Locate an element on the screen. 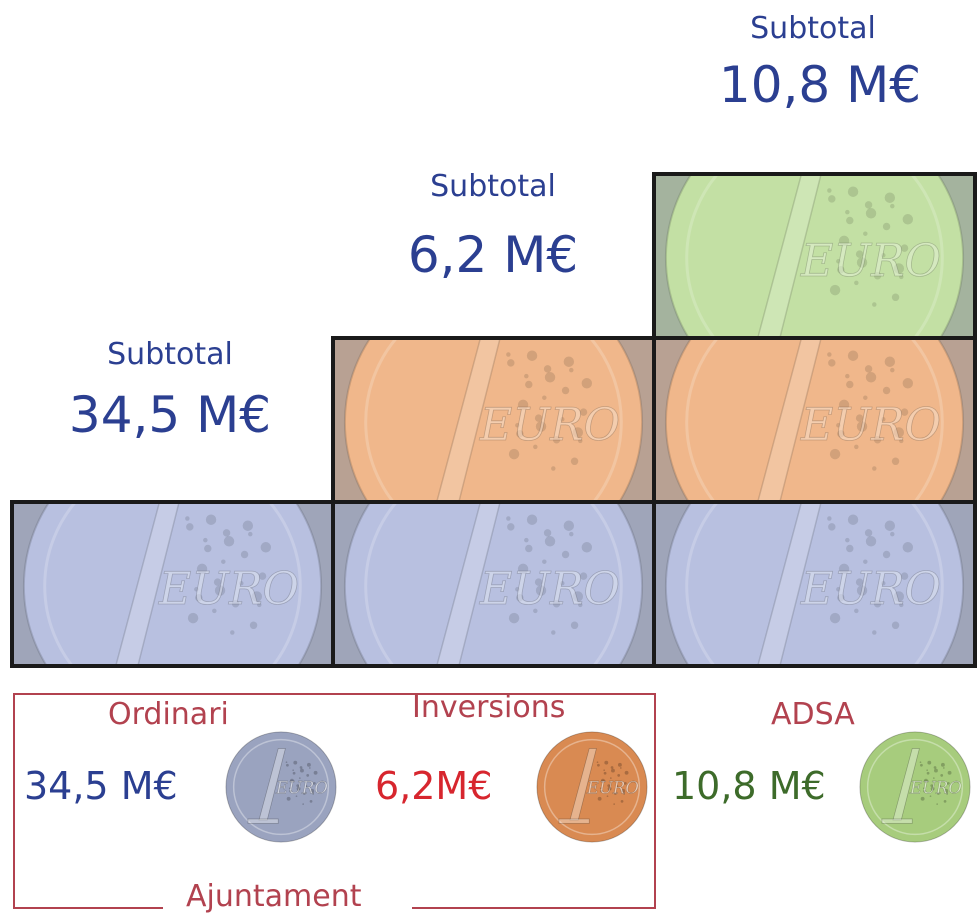 Image resolution: width=979 pixels, height=919 pixels. ajuntament-label: Ajuntament is located at coordinates (274, 896).